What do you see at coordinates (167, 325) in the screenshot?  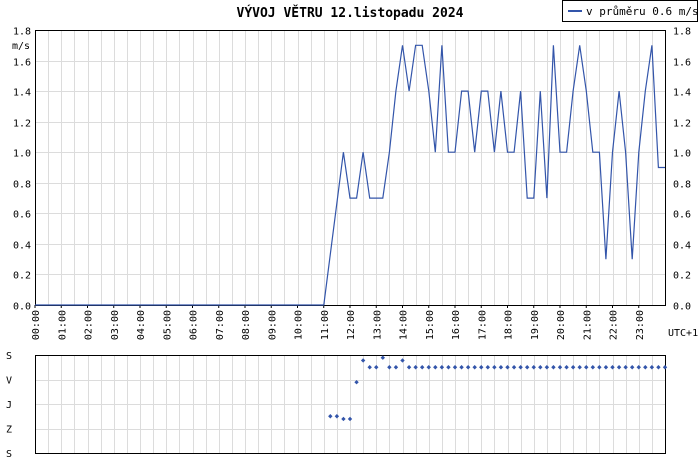 I see `x-tick-label: 05:00` at bounding box center [167, 325].